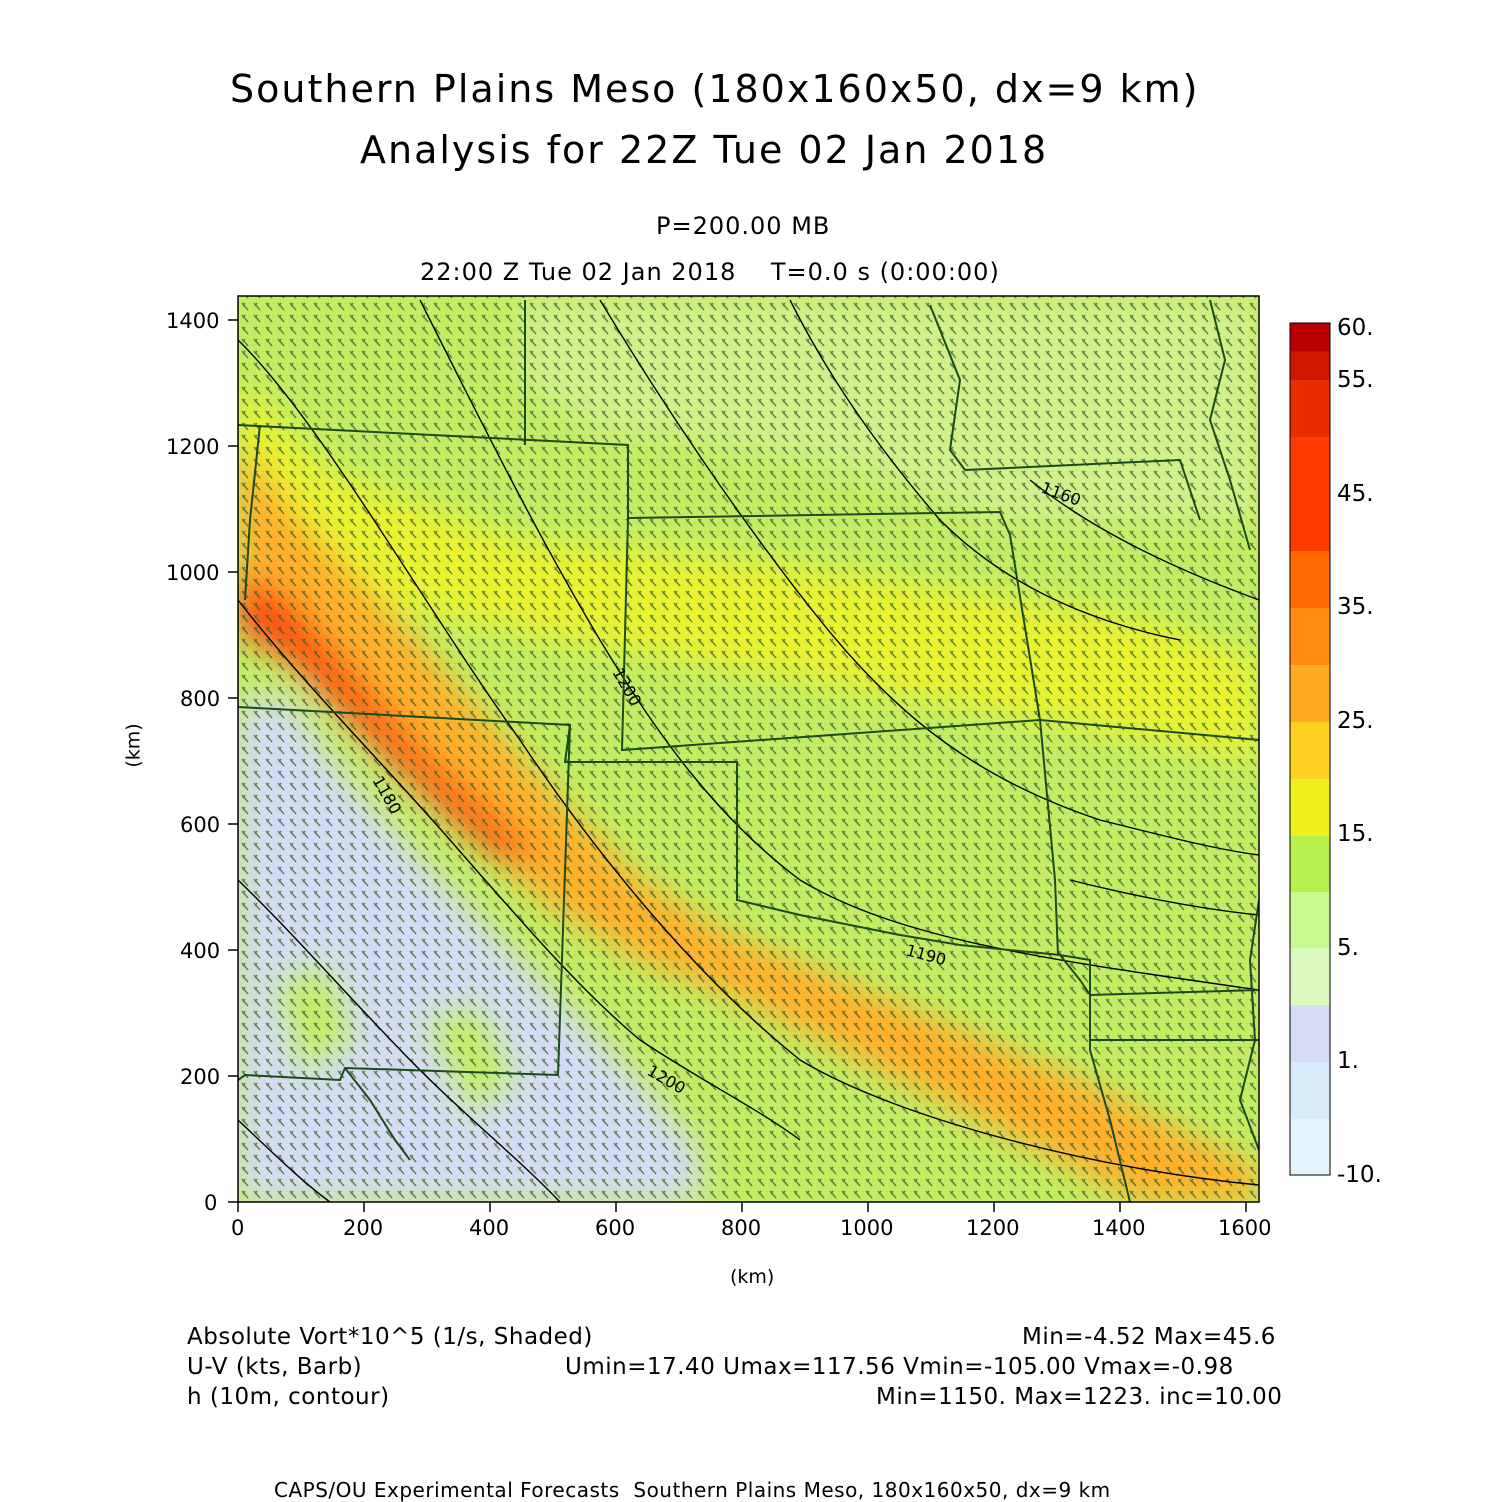 The width and height of the screenshot is (1500, 1502). Describe the element at coordinates (741, 1228) in the screenshot. I see `x-tick-label: 800` at that location.